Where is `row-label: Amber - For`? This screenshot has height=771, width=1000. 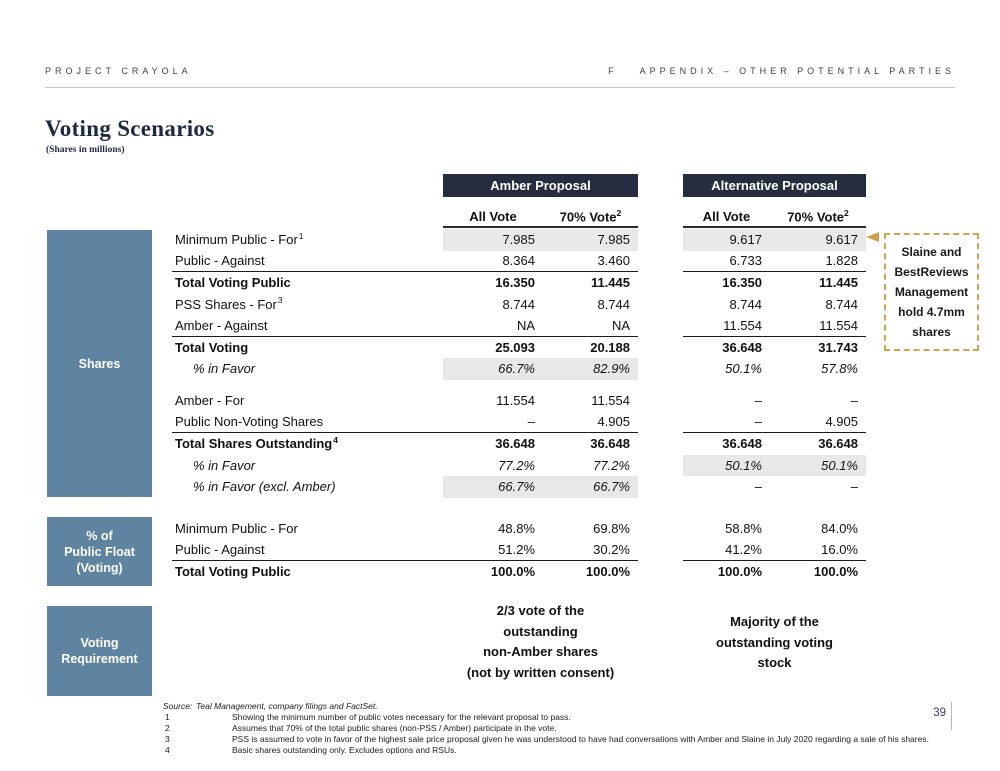
row-label: Amber - For is located at coordinates (210, 401).